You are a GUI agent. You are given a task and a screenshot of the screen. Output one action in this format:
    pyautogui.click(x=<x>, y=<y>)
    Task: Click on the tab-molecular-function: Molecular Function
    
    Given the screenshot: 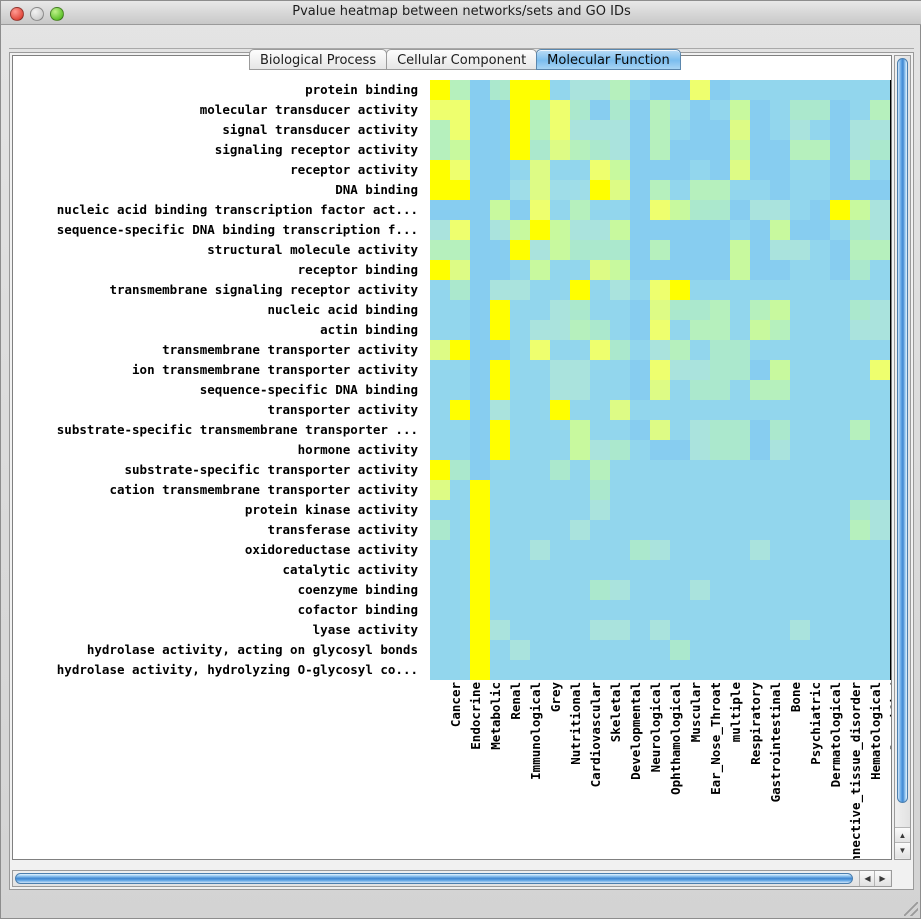 What is the action you would take?
    pyautogui.click(x=608, y=59)
    